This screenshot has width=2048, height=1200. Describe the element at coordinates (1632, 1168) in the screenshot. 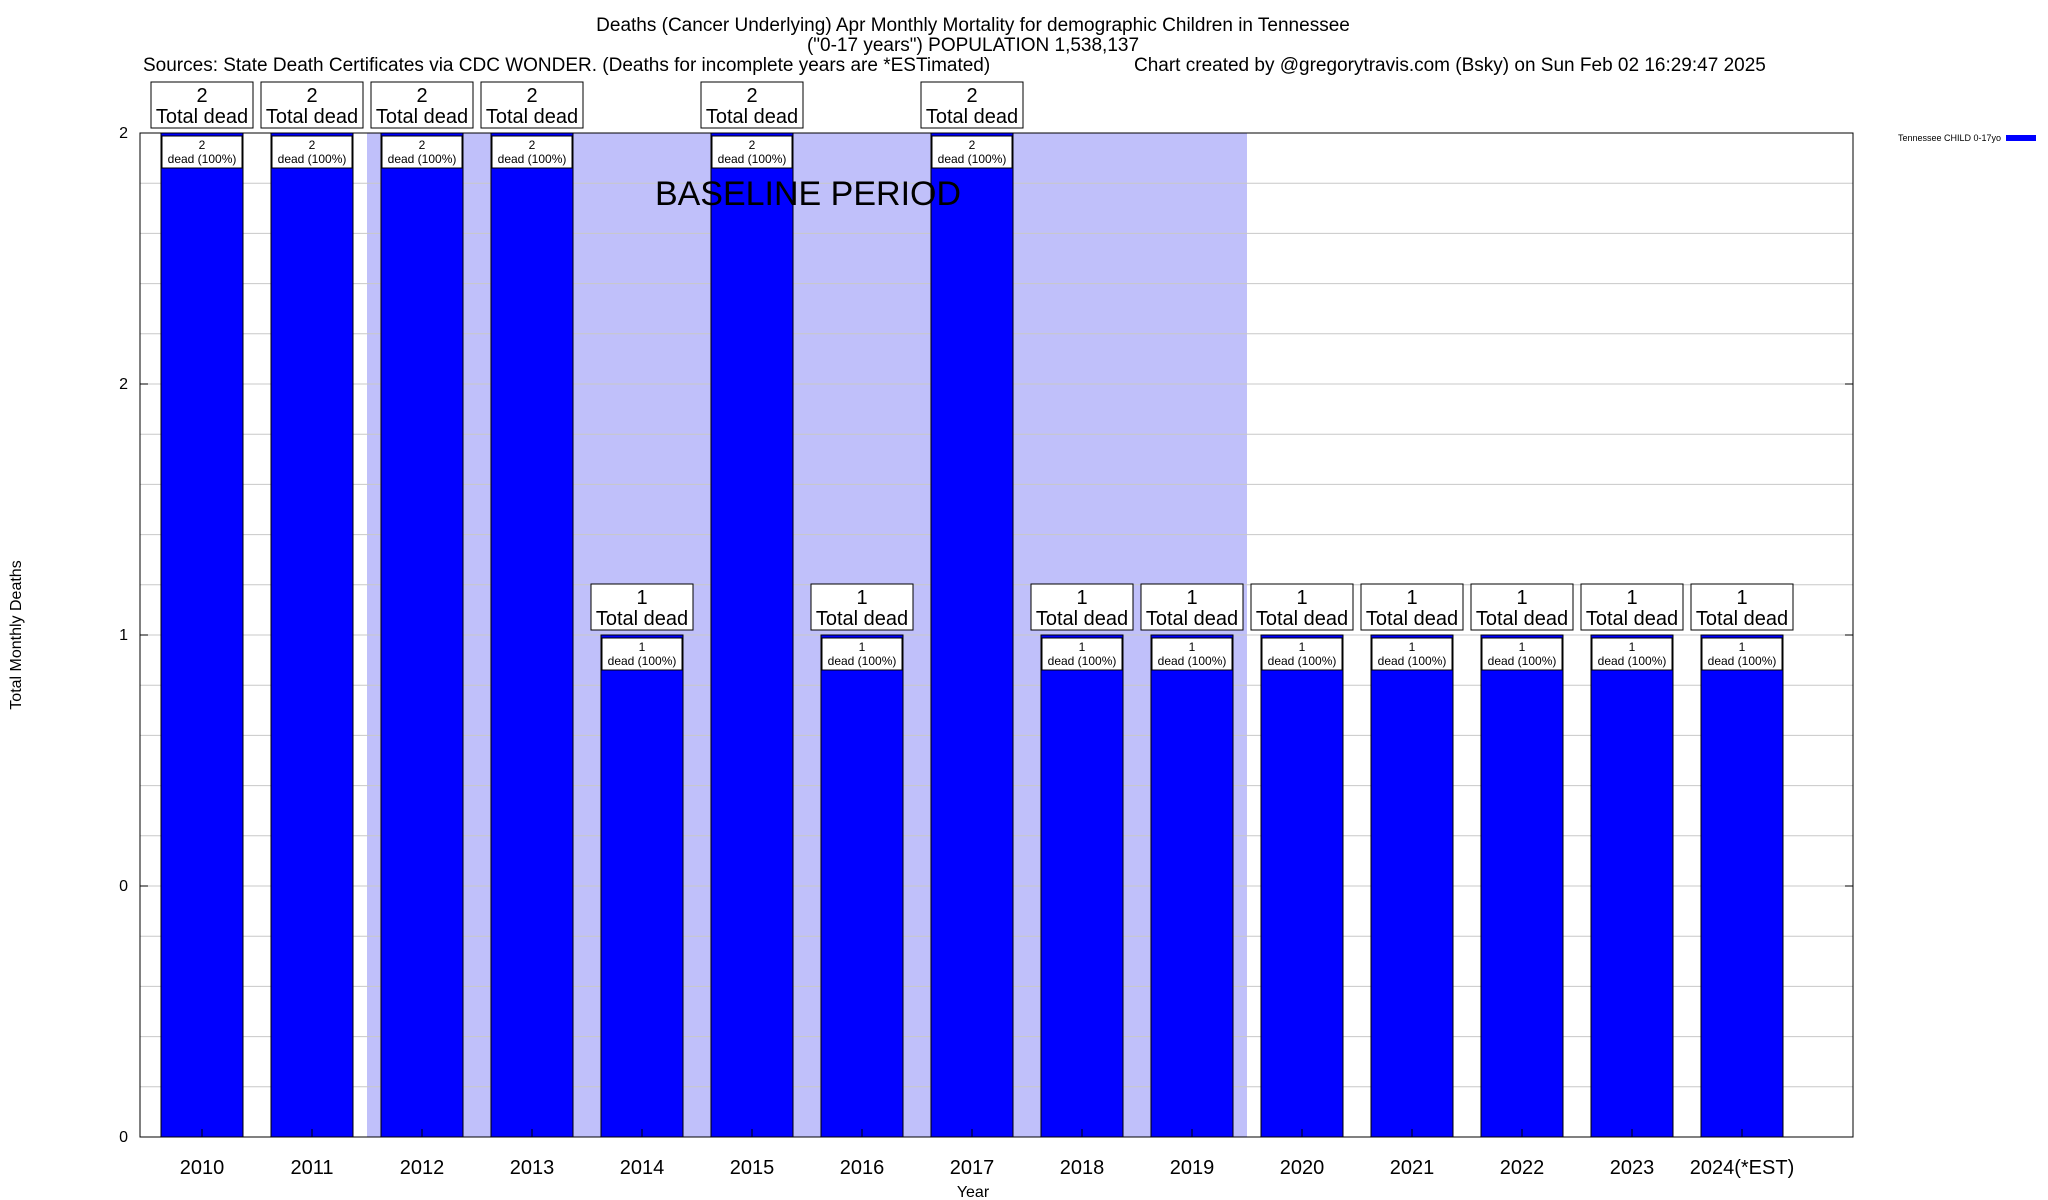

I see `x-tick-label: 2023` at that location.